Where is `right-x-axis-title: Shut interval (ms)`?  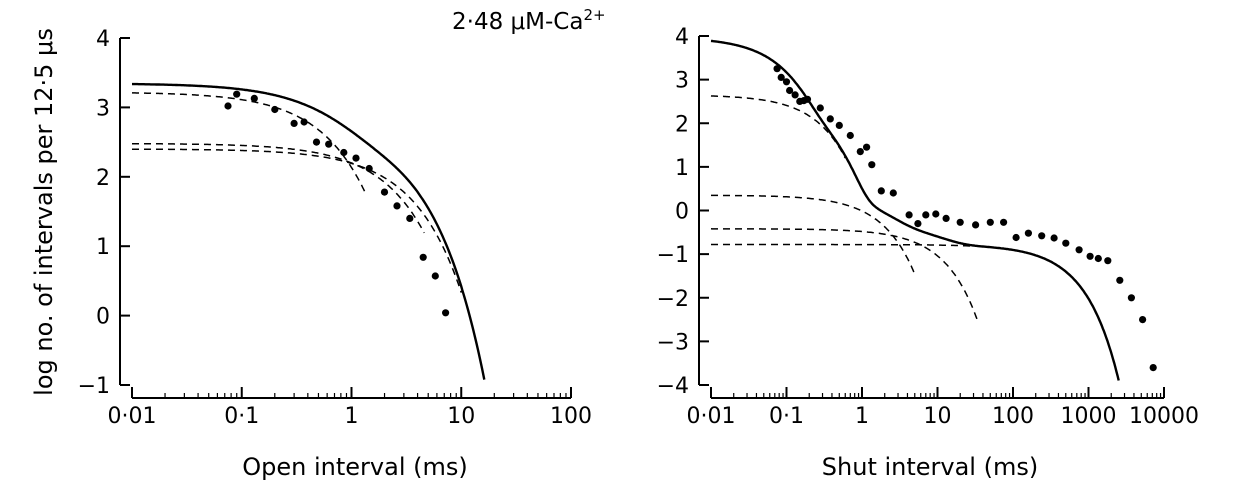 right-x-axis-title: Shut interval (ms) is located at coordinates (930, 467).